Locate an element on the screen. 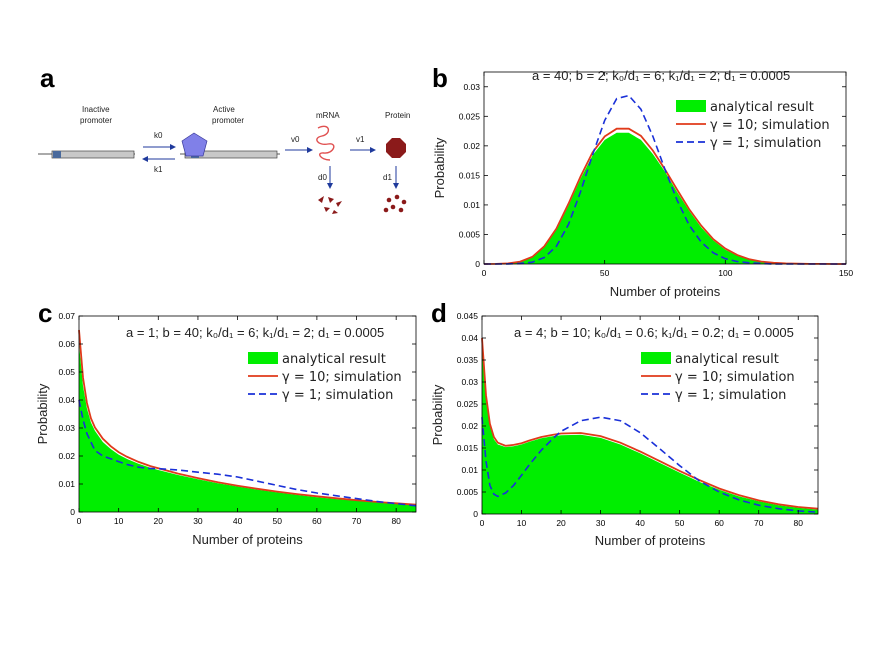  mrna-squiggle-icon is located at coordinates (325, 143).